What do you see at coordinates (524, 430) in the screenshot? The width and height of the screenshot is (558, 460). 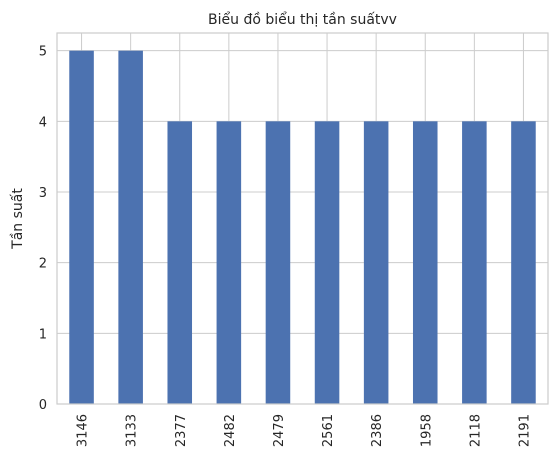 I see `x-tick-label: 2191` at bounding box center [524, 430].